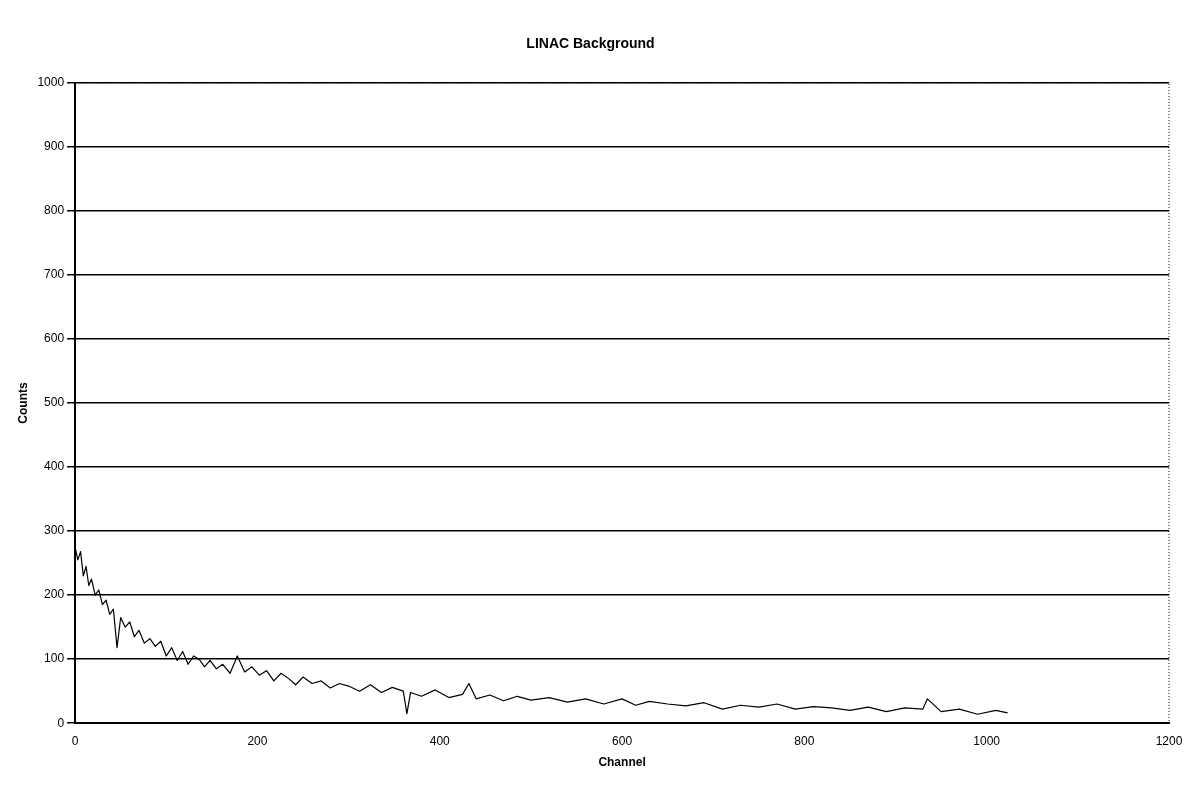 The height and width of the screenshot is (789, 1203). What do you see at coordinates (804, 740) in the screenshot?
I see `x-tick-label: 800` at bounding box center [804, 740].